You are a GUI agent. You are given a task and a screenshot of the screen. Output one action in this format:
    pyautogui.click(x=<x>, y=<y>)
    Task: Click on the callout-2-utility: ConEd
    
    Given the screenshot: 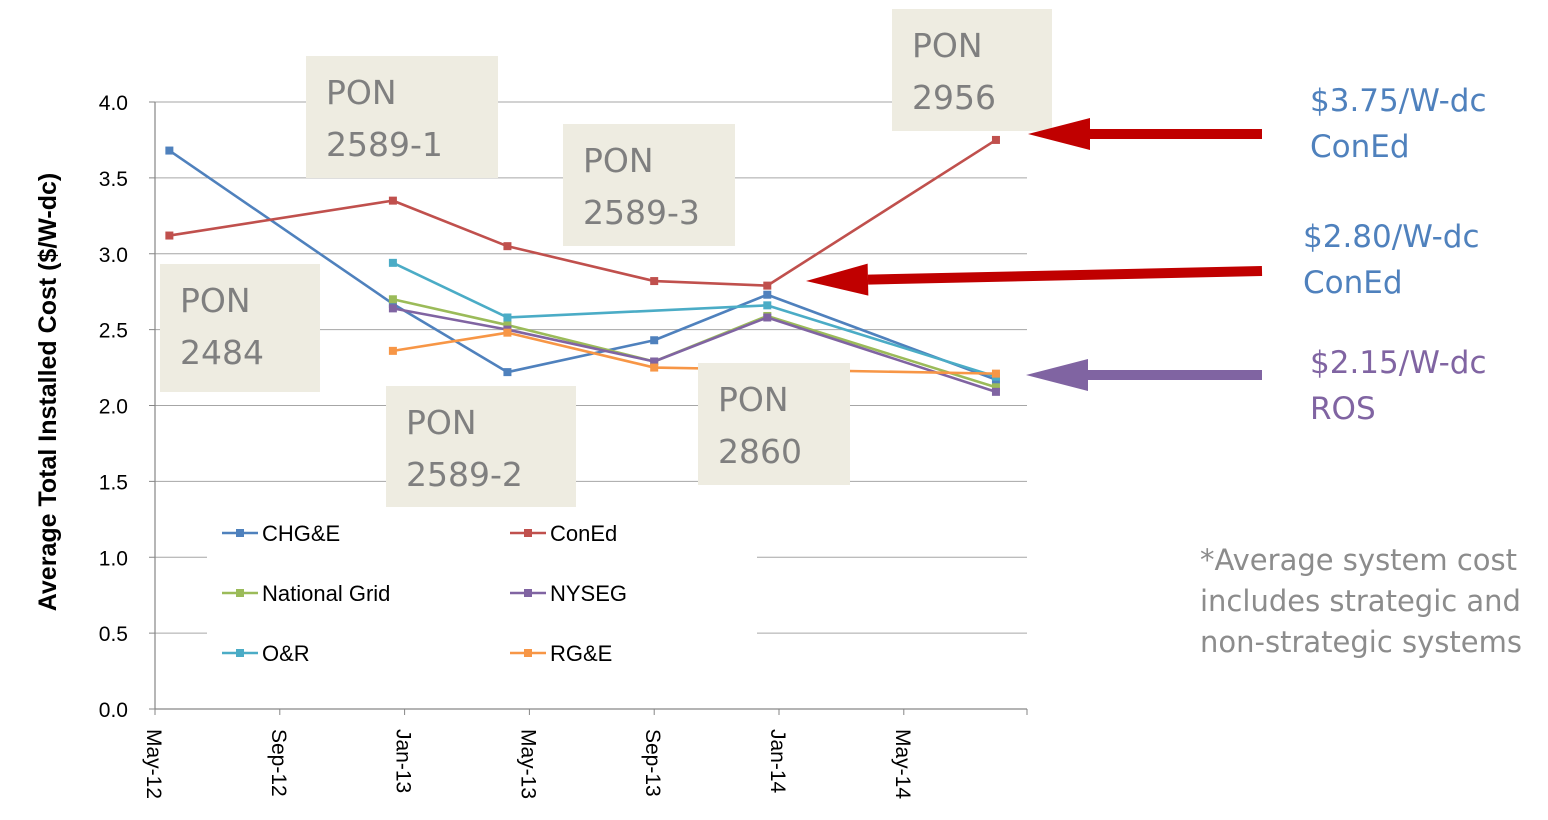 What is the action you would take?
    pyautogui.click(x=1353, y=283)
    